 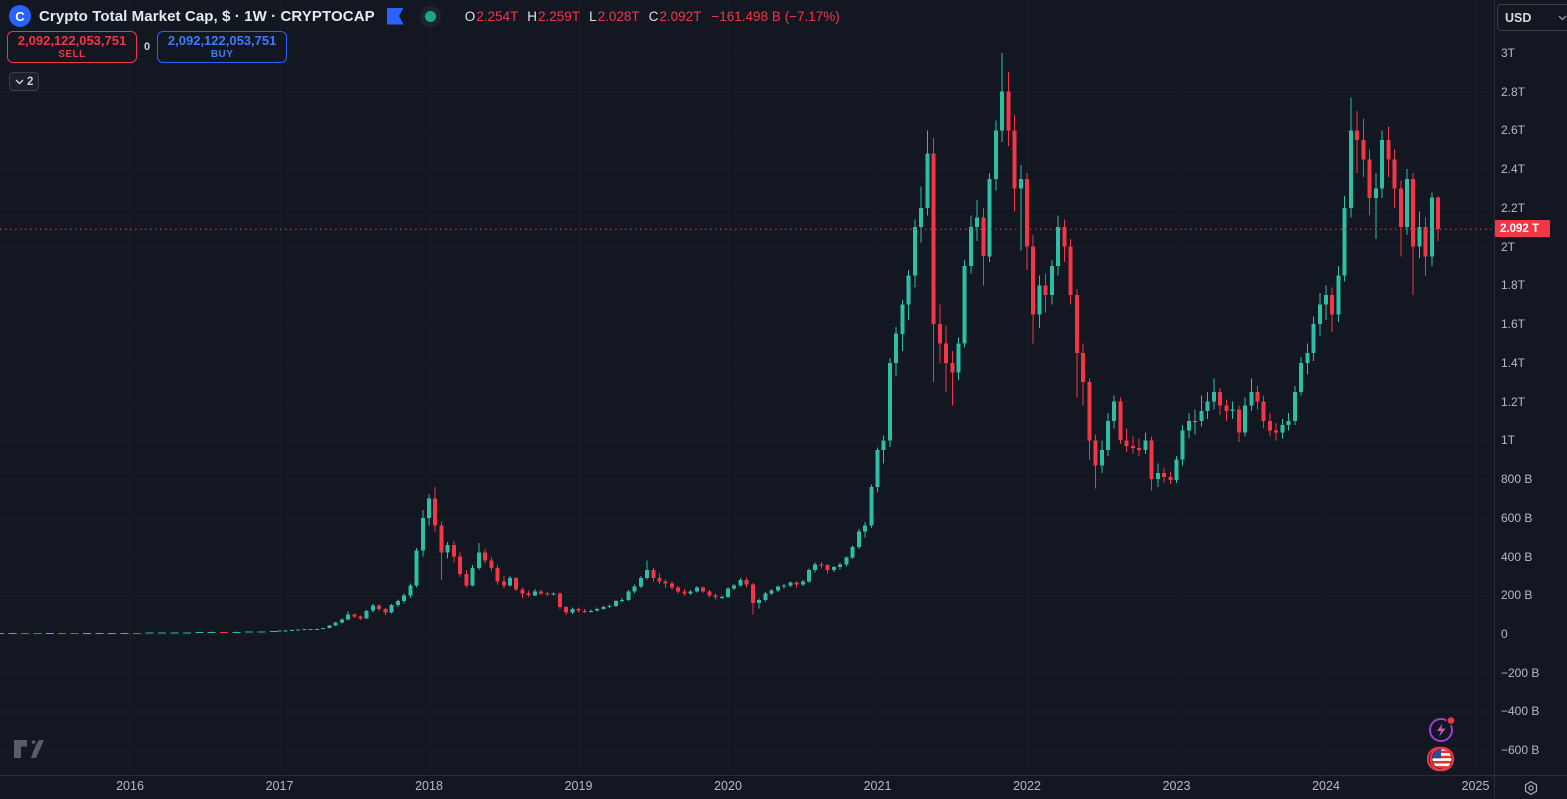 What do you see at coordinates (1027, 786) in the screenshot?
I see `time-tick: 2022` at bounding box center [1027, 786].